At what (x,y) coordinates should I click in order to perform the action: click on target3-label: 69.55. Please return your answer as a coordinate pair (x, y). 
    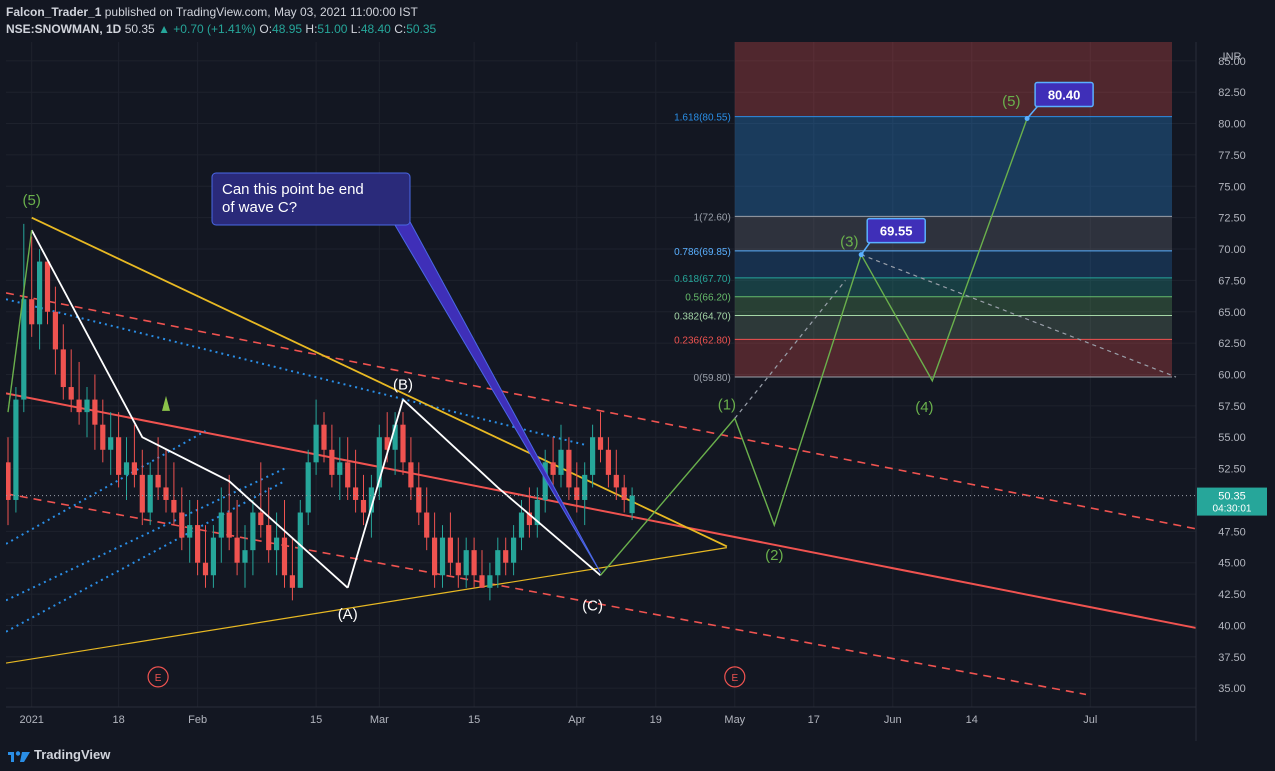
    Looking at the image, I should click on (896, 231).